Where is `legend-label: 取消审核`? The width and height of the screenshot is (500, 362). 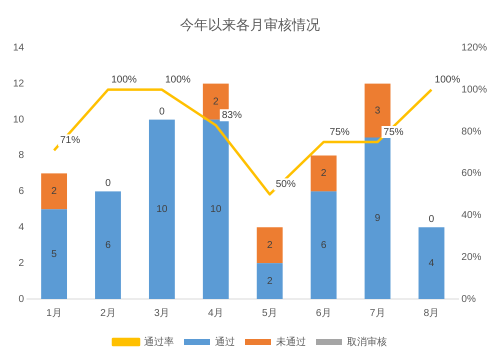 legend-label: 取消审核 is located at coordinates (367, 342).